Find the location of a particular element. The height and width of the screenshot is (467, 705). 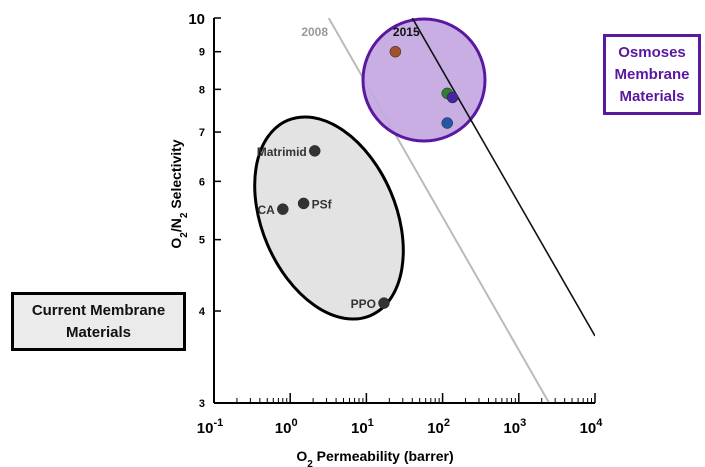

y-tick-label-7: 7 is located at coordinates (202, 133).